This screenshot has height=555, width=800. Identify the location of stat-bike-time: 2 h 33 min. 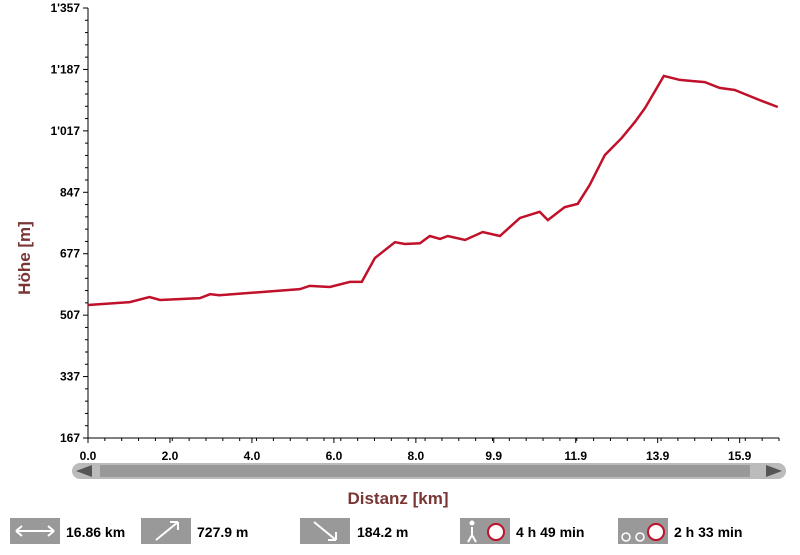
(708, 532).